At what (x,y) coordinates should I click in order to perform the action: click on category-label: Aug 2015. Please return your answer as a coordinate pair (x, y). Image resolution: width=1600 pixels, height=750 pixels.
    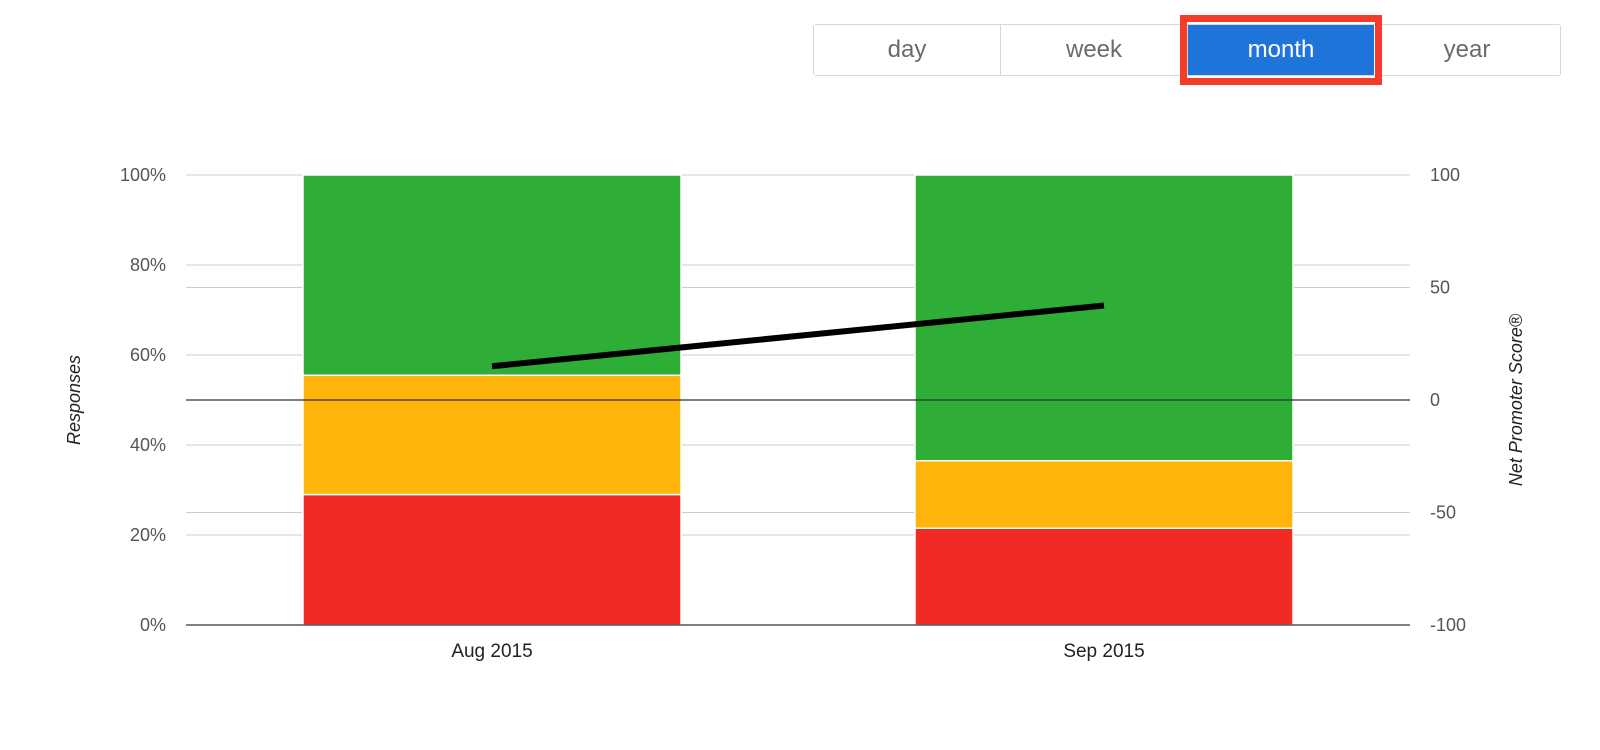
    Looking at the image, I should click on (491, 651).